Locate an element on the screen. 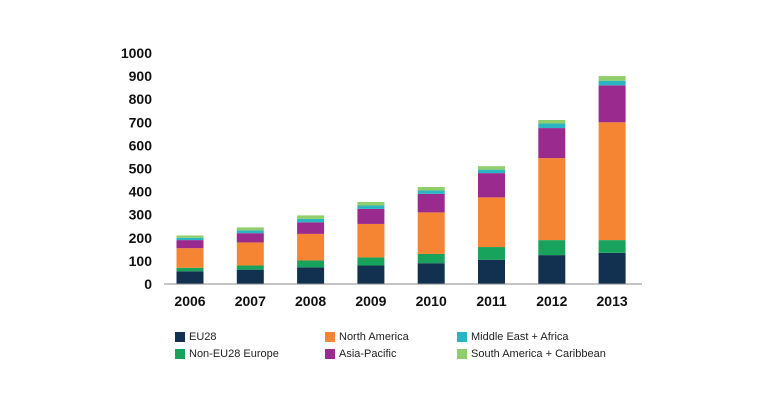 The height and width of the screenshot is (402, 758). y-tick-label: 400 is located at coordinates (141, 192).